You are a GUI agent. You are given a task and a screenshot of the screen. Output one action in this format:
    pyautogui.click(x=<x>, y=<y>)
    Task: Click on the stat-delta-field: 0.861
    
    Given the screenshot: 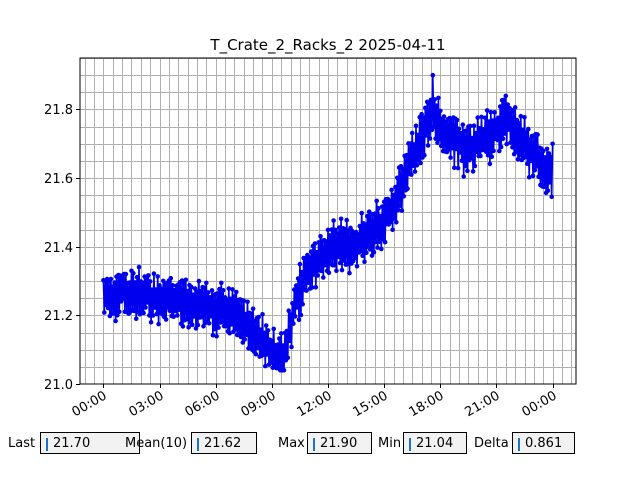 What is the action you would take?
    pyautogui.click(x=543, y=443)
    